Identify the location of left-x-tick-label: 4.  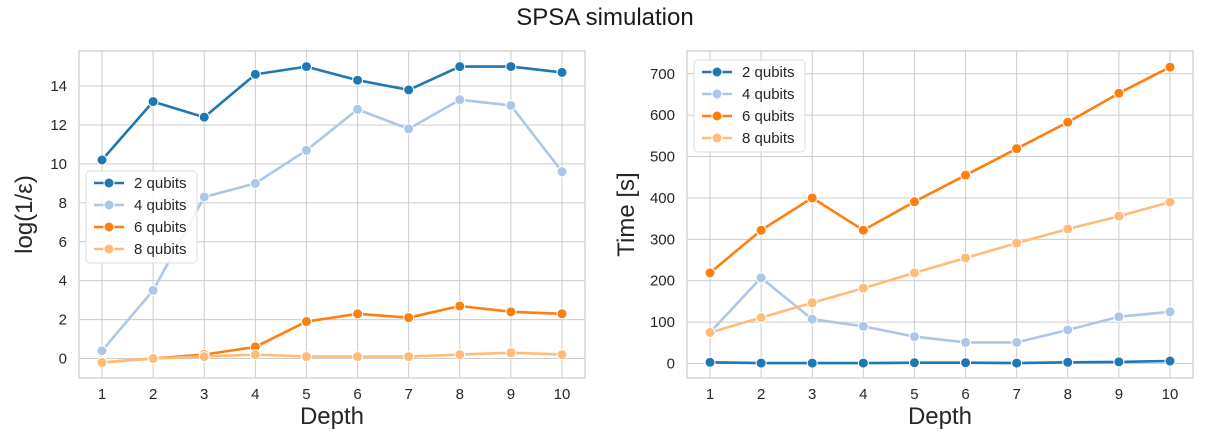
(255, 394).